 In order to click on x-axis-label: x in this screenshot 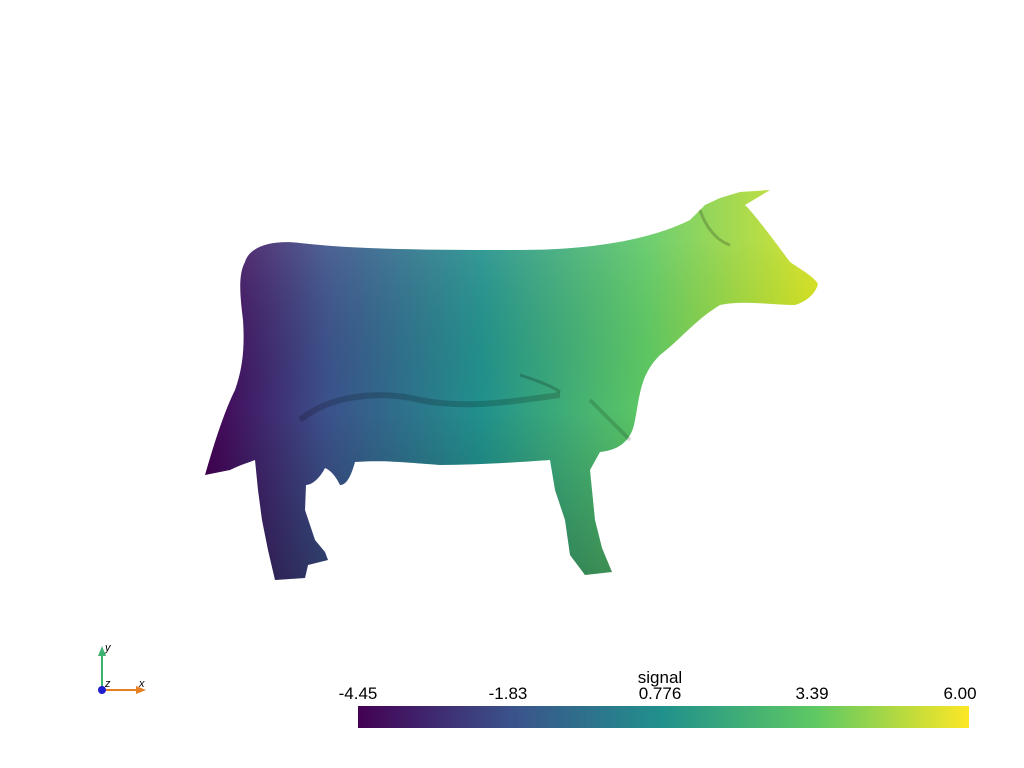, I will do `click(141, 684)`.